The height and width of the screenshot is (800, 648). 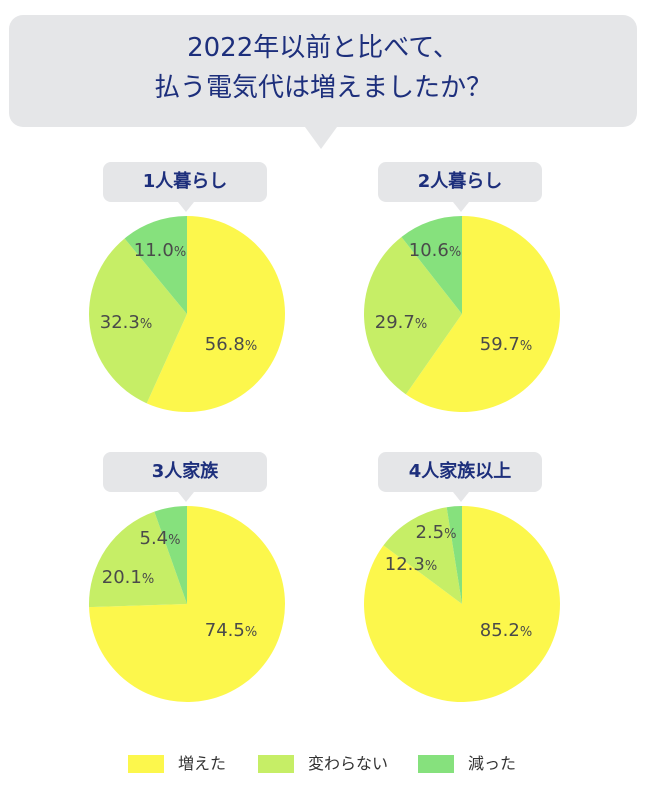 I want to click on legend-swatch-increased, so click(x=146, y=764).